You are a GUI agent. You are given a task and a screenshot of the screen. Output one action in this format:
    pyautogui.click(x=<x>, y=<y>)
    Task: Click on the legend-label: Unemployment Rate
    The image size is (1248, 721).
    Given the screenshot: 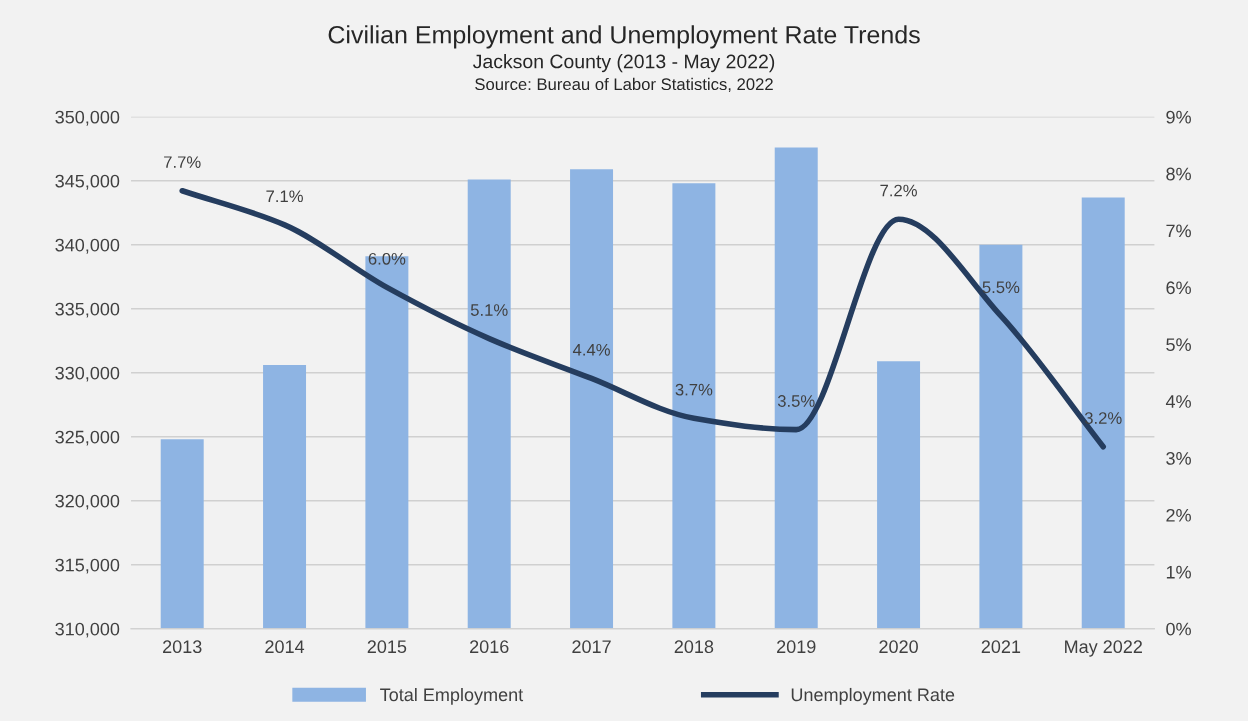 What is the action you would take?
    pyautogui.click(x=873, y=696)
    